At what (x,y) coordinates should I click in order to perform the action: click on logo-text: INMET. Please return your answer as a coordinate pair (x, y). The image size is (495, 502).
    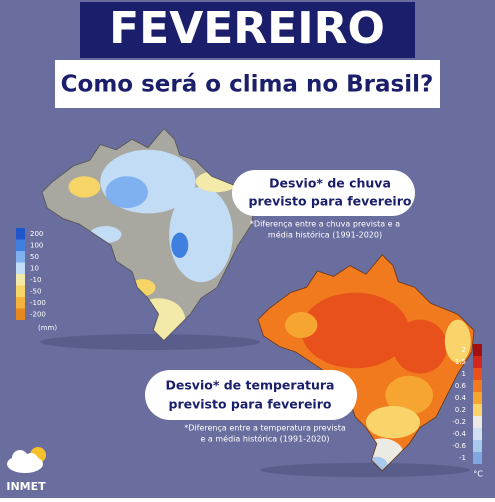
    Looking at the image, I should click on (26, 486).